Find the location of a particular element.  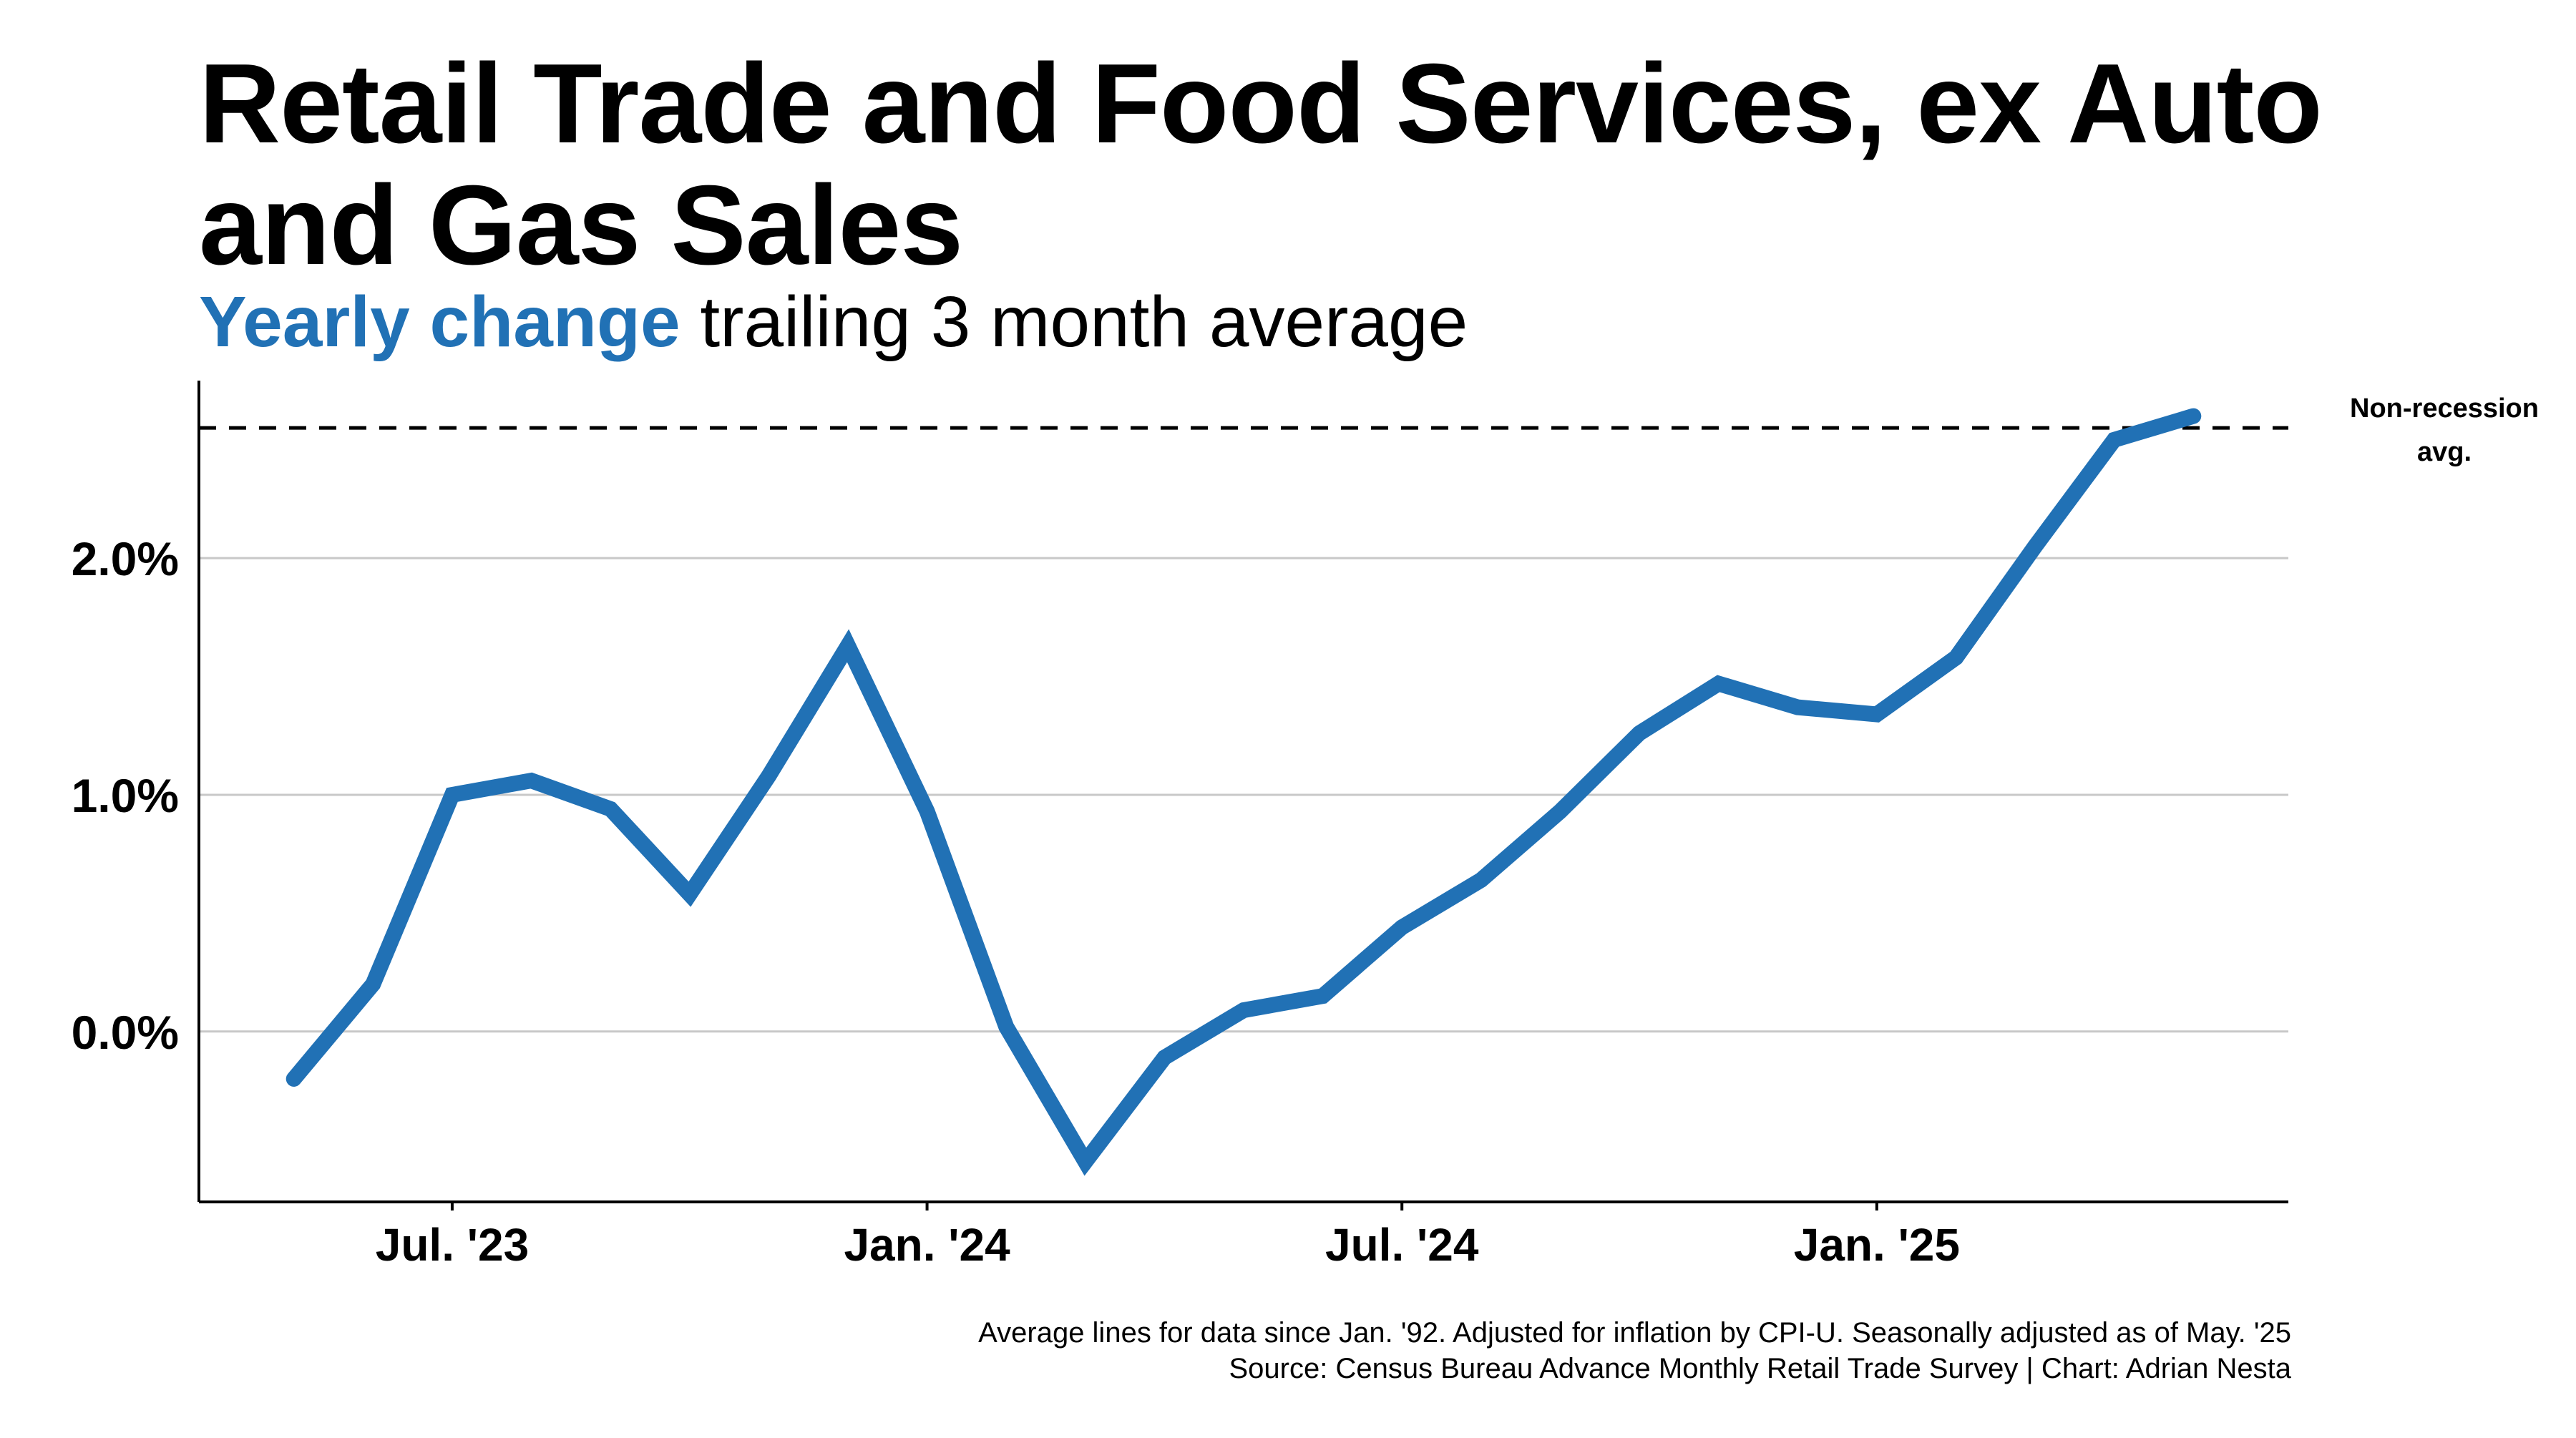

x-tick-label: Jan. '24 is located at coordinates (927, 1245).